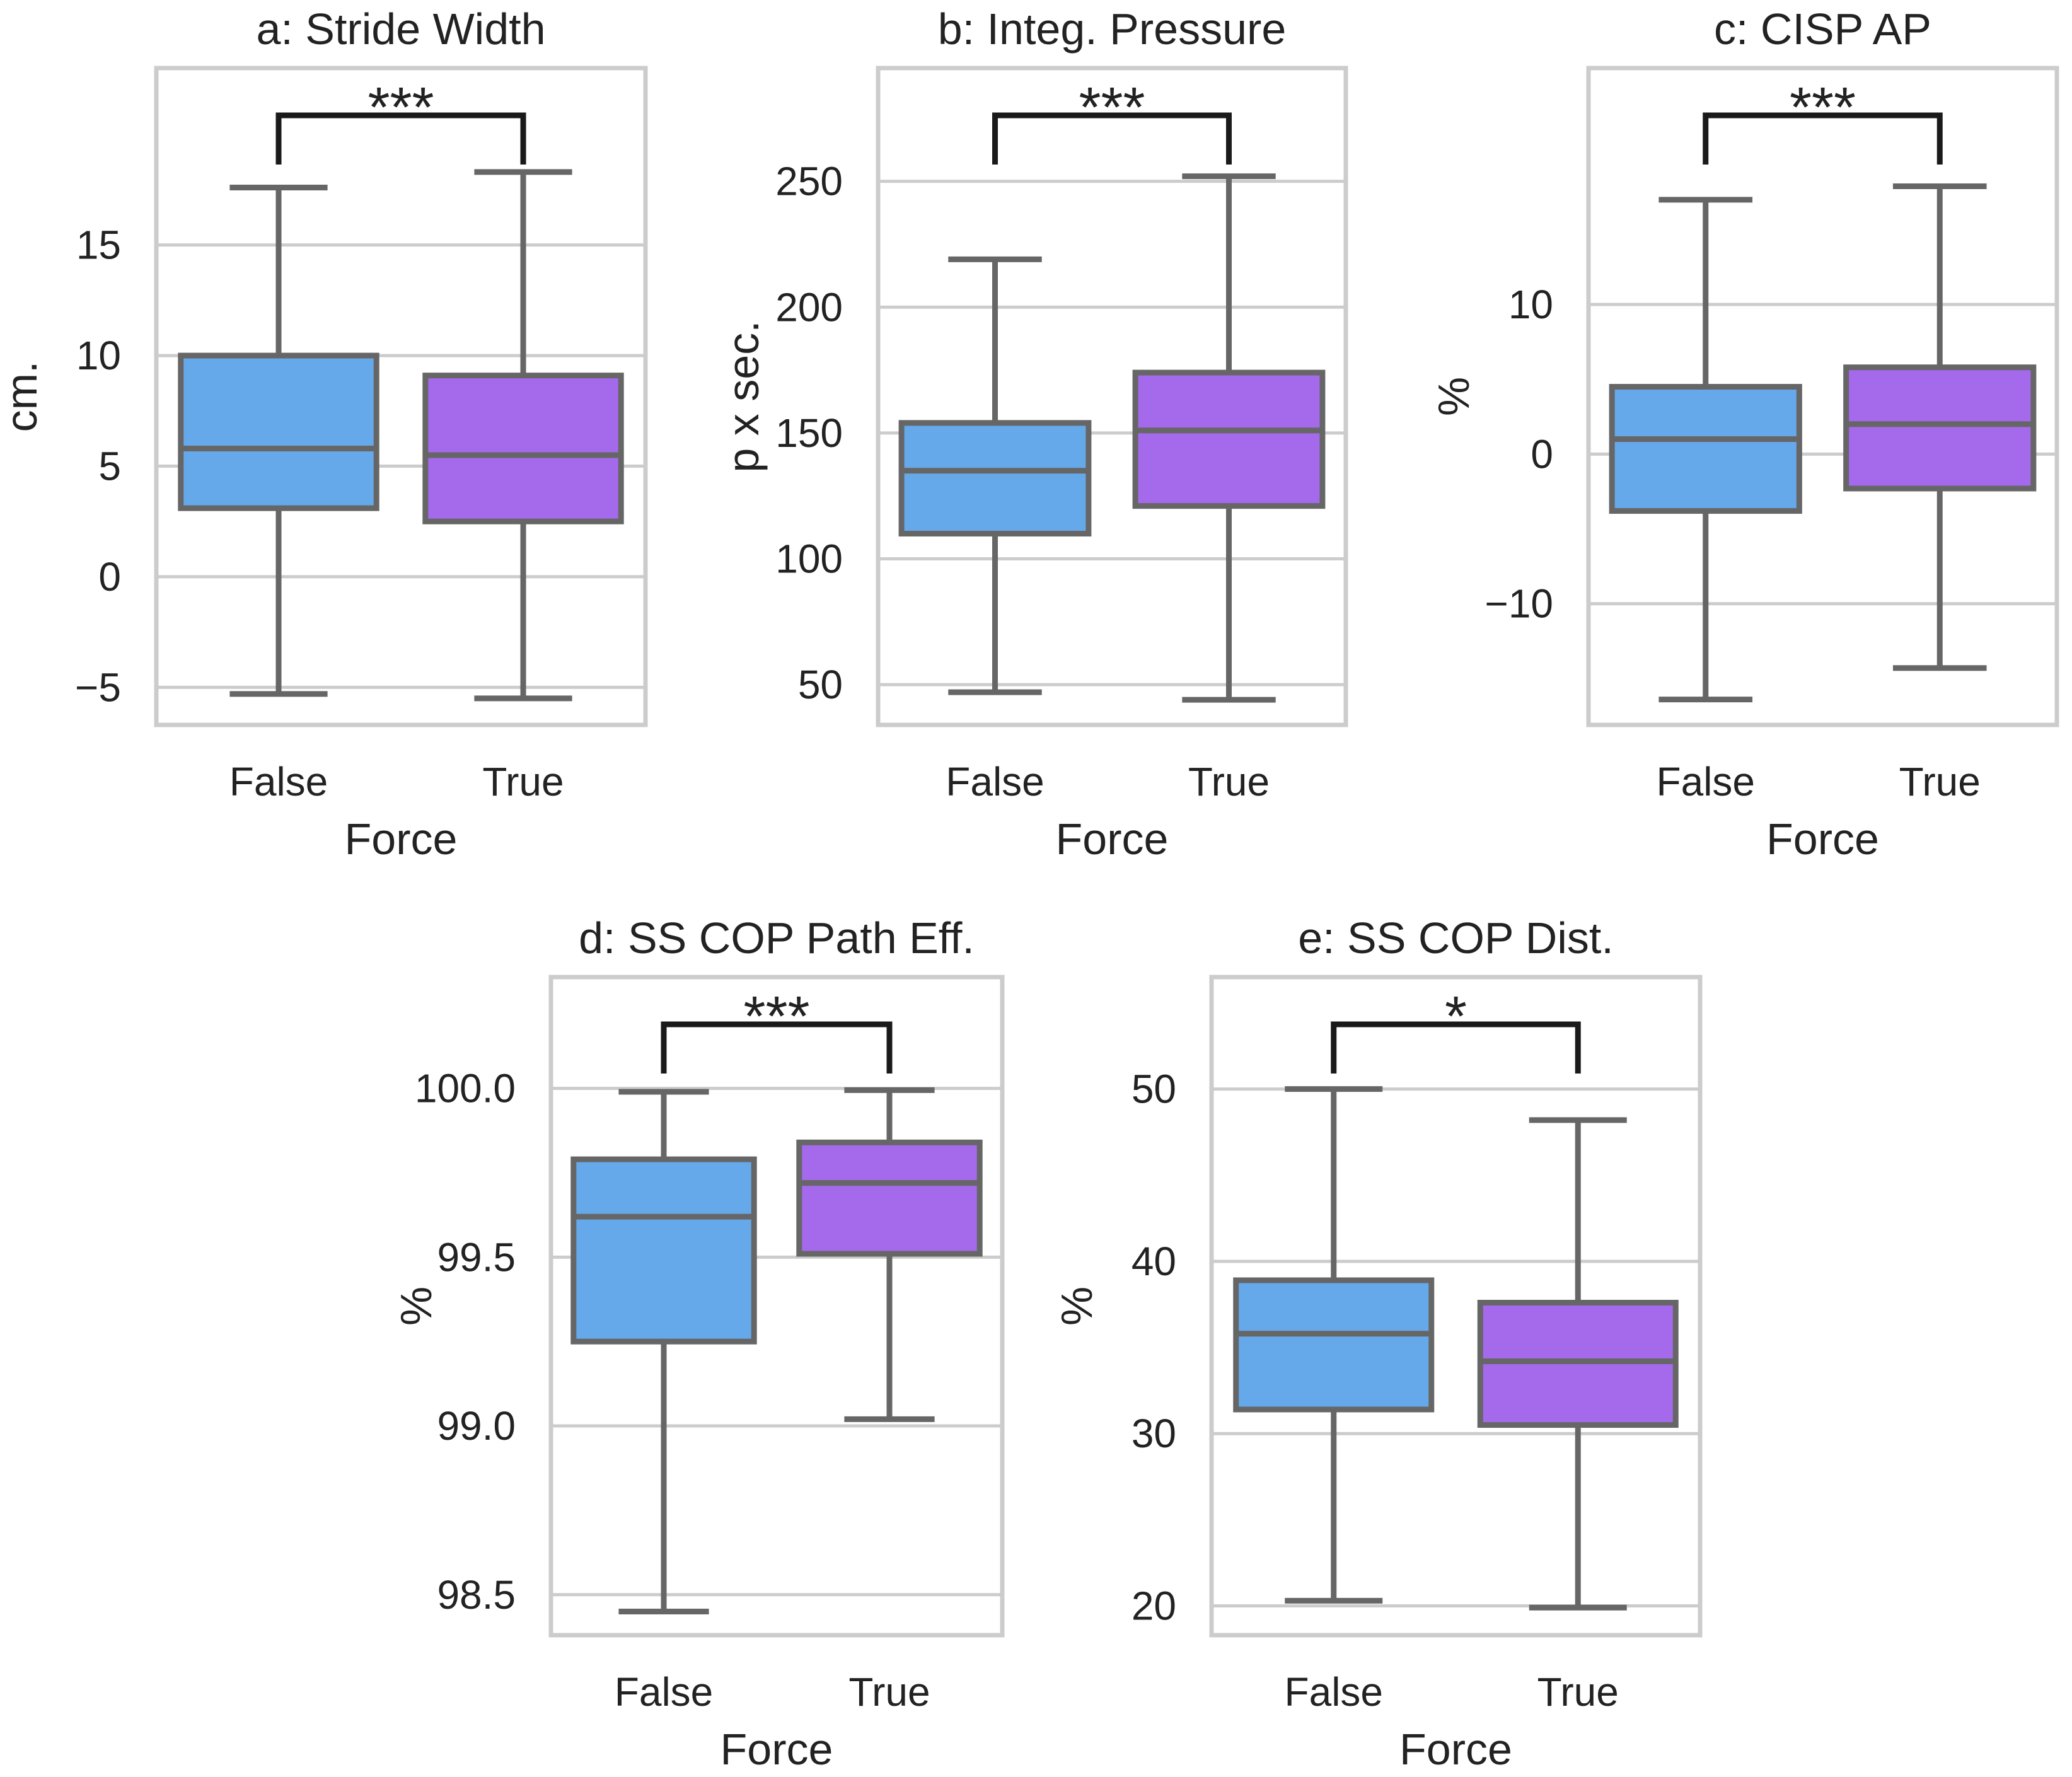 This screenshot has height=1777, width=2072. Describe the element at coordinates (777, 938) in the screenshot. I see `panel-title: d: SS COP Path Eff.` at that location.